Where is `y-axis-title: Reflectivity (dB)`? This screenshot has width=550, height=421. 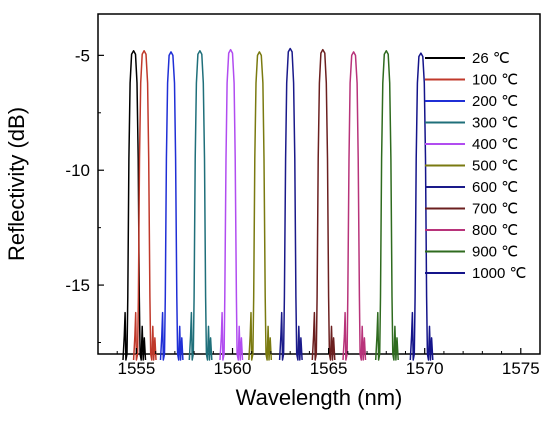 y-axis-title: Reflectivity (dB) is located at coordinates (16, 184).